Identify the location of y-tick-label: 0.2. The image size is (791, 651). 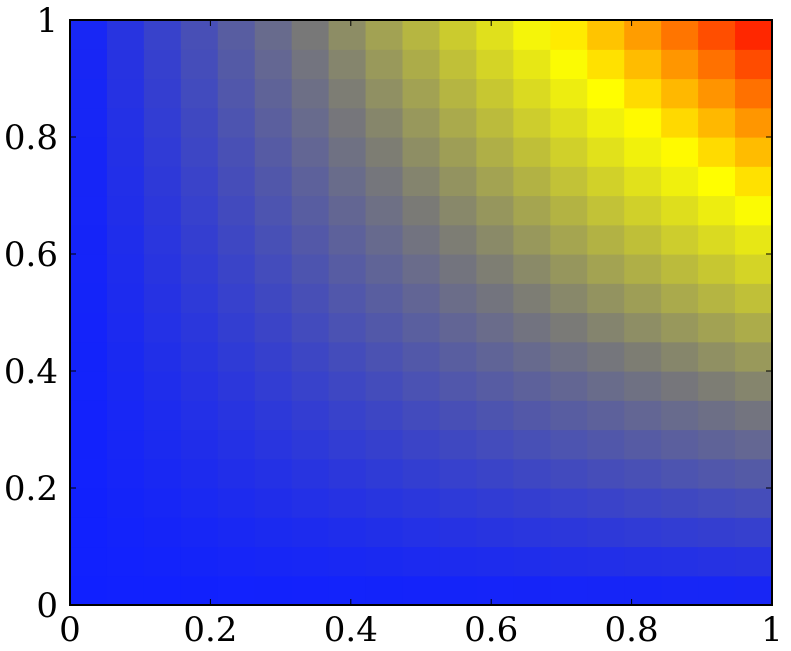
(31, 489).